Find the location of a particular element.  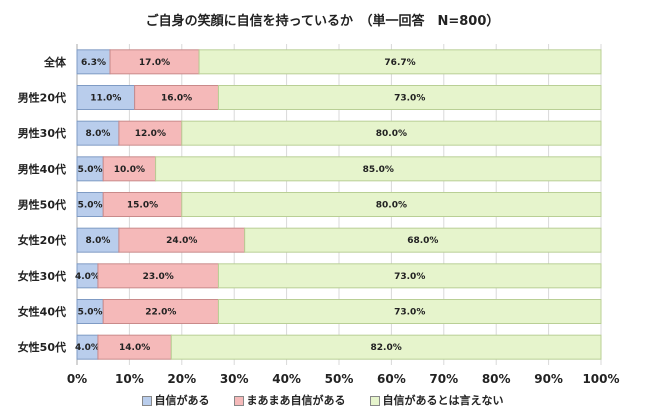

legend-label: 自信がある is located at coordinates (182, 400).